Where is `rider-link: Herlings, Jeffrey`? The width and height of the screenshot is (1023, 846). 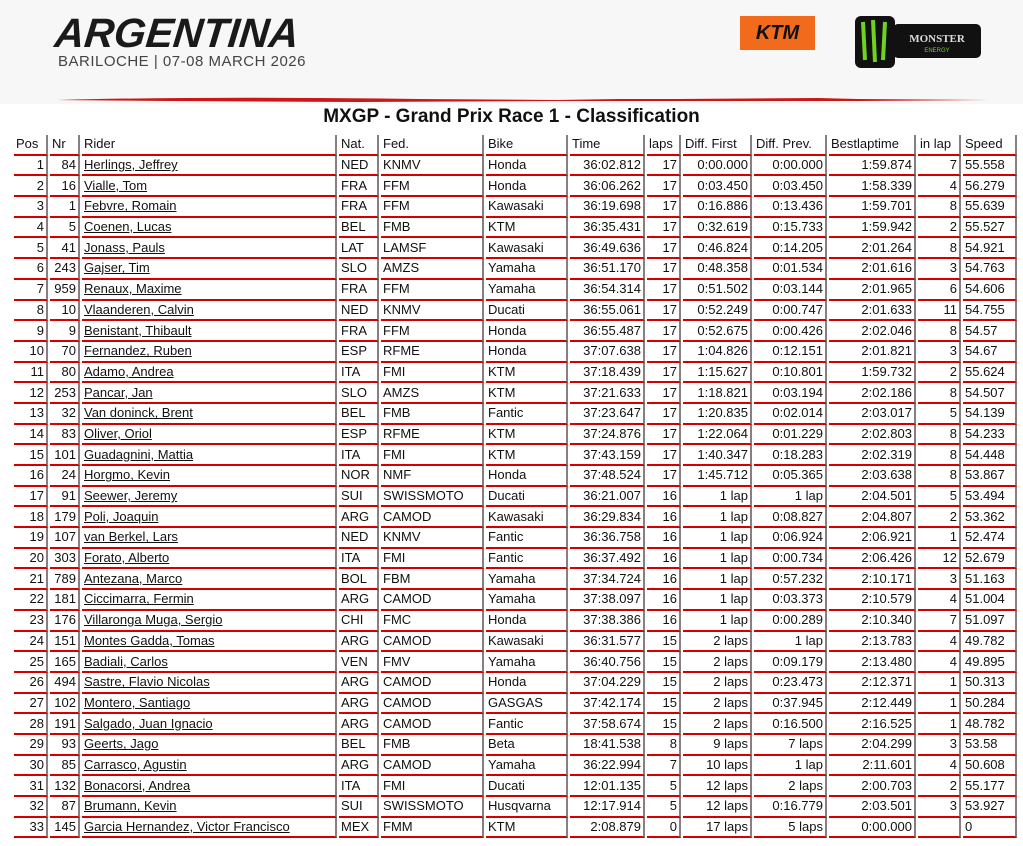 rider-link: Herlings, Jeffrey is located at coordinates (131, 165).